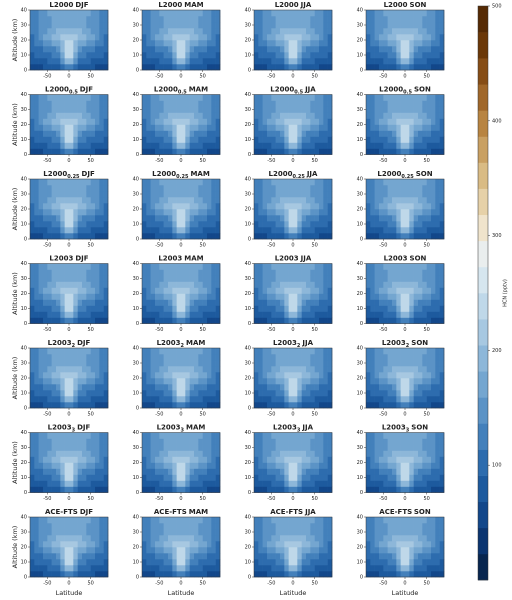 Image resolution: width=512 pixels, height=600 pixels. Describe the element at coordinates (360, 195) in the screenshot. I see `y-tick-label: 30` at that location.